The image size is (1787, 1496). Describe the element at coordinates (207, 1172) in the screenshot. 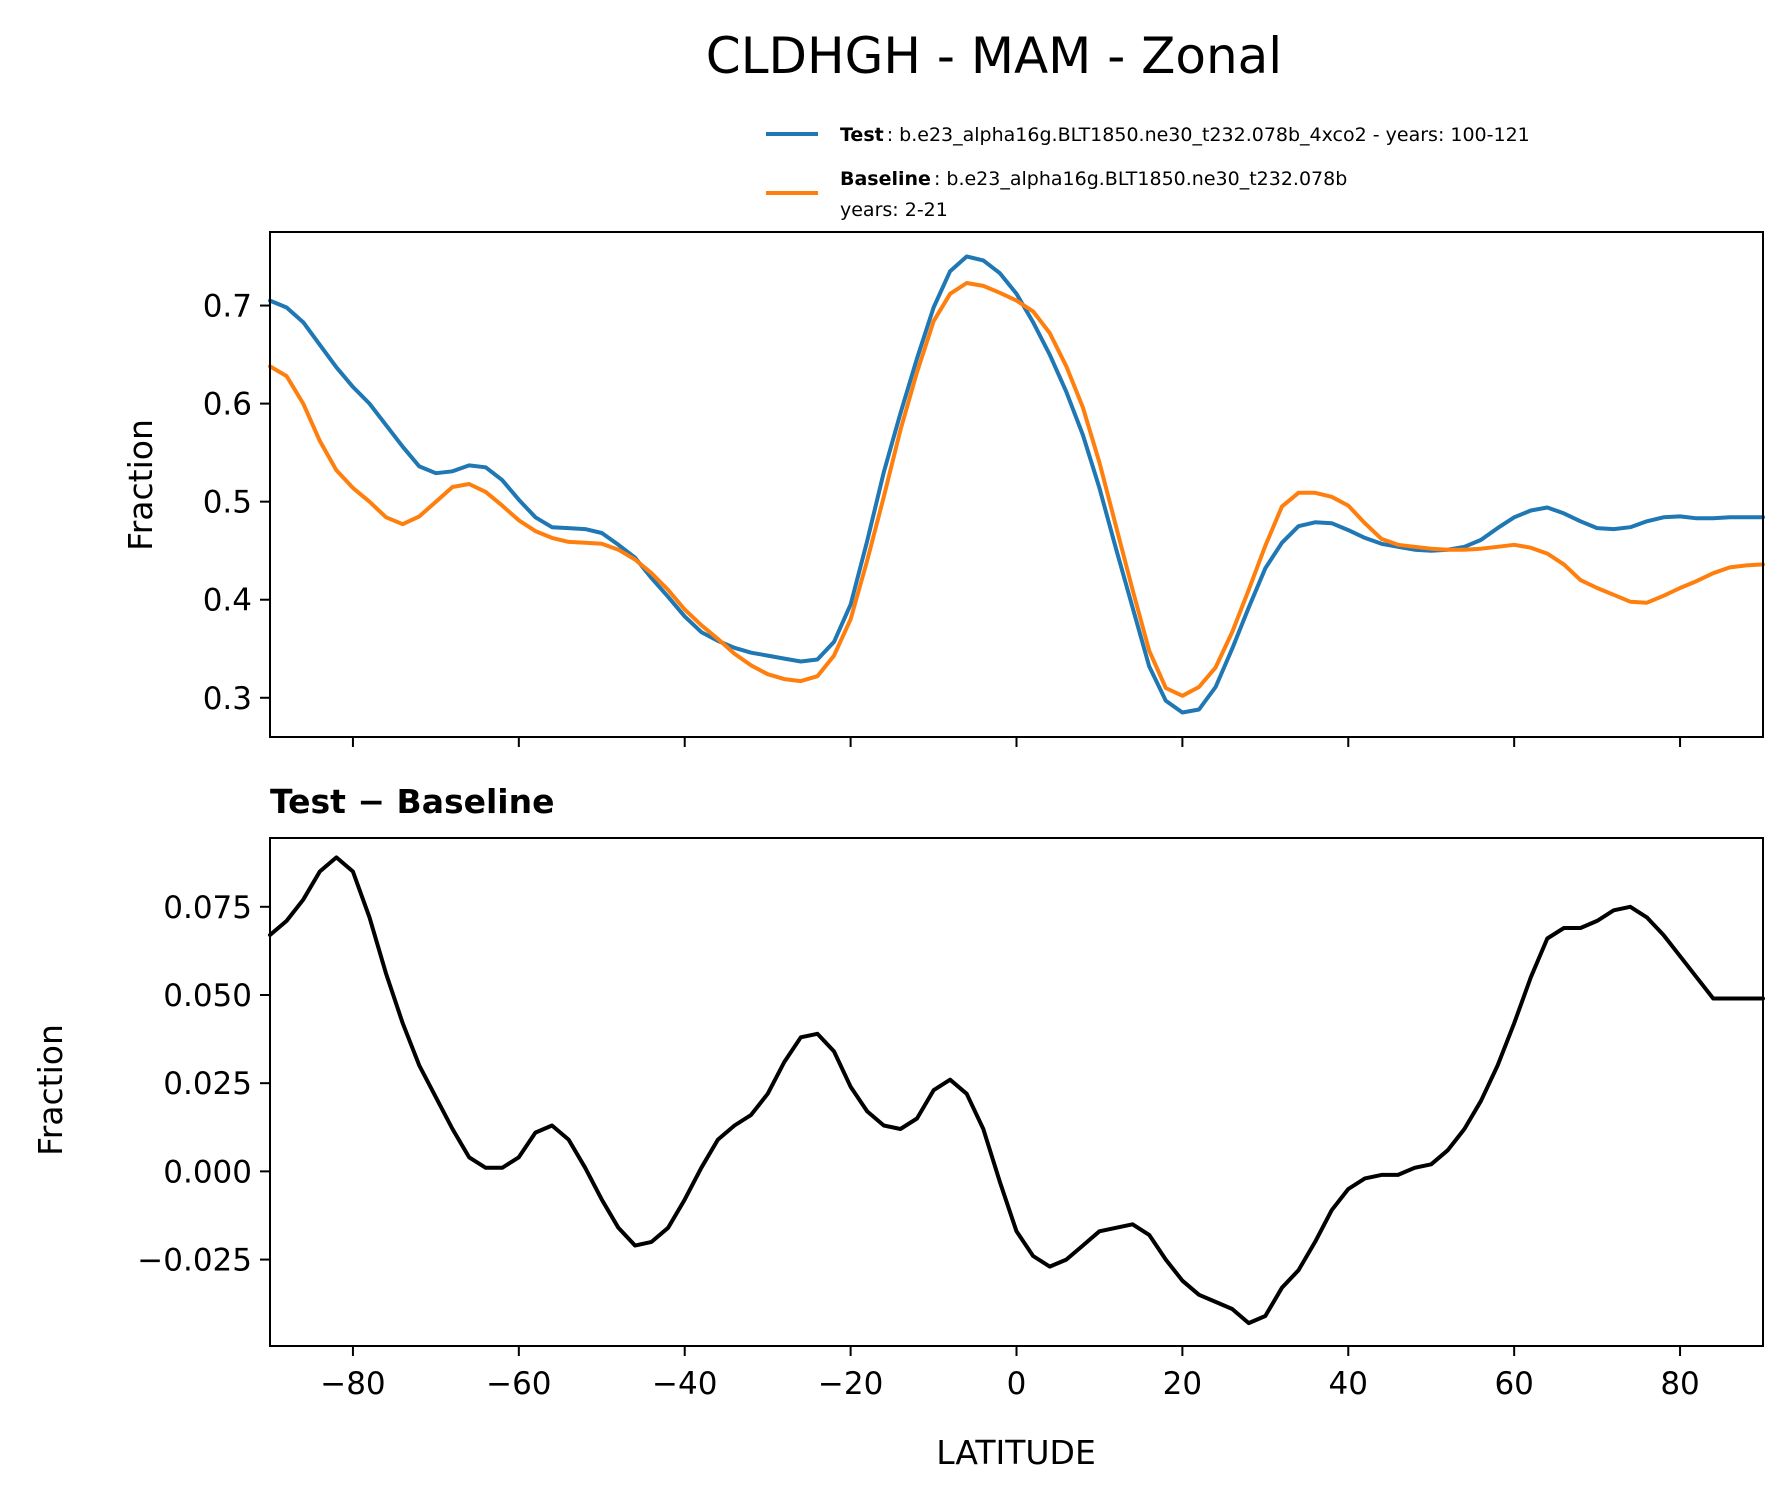

I see `bottom-y-tick-label: 0.000` at that location.